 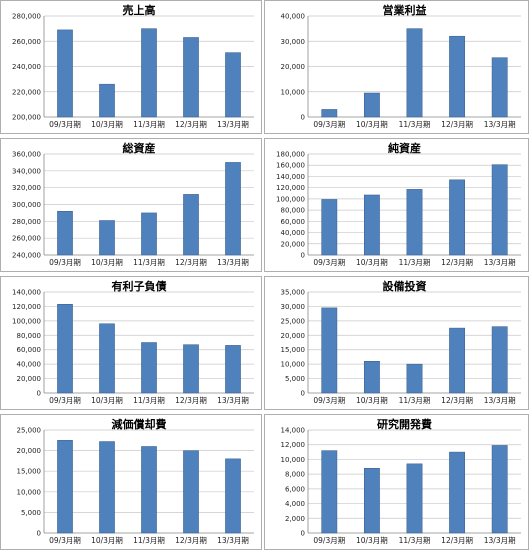 What do you see at coordinates (295, 519) in the screenshot?
I see `y-tick-label: 2,000` at bounding box center [295, 519].